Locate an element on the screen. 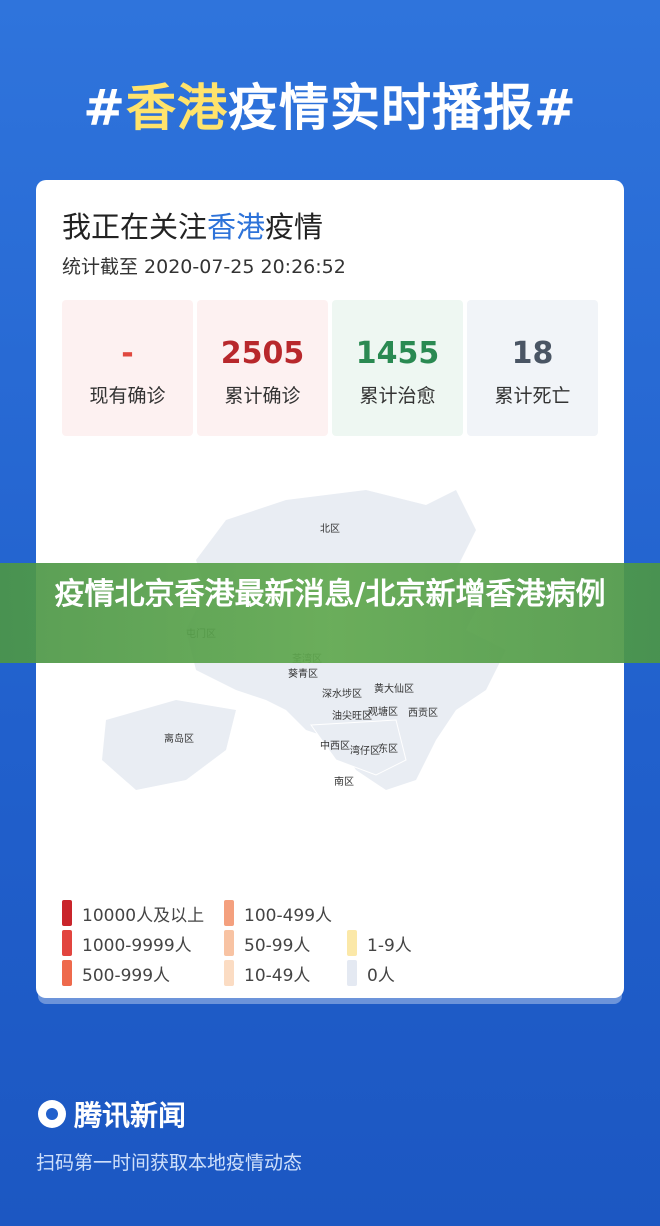  stat-value: 2505 is located at coordinates (262, 353).